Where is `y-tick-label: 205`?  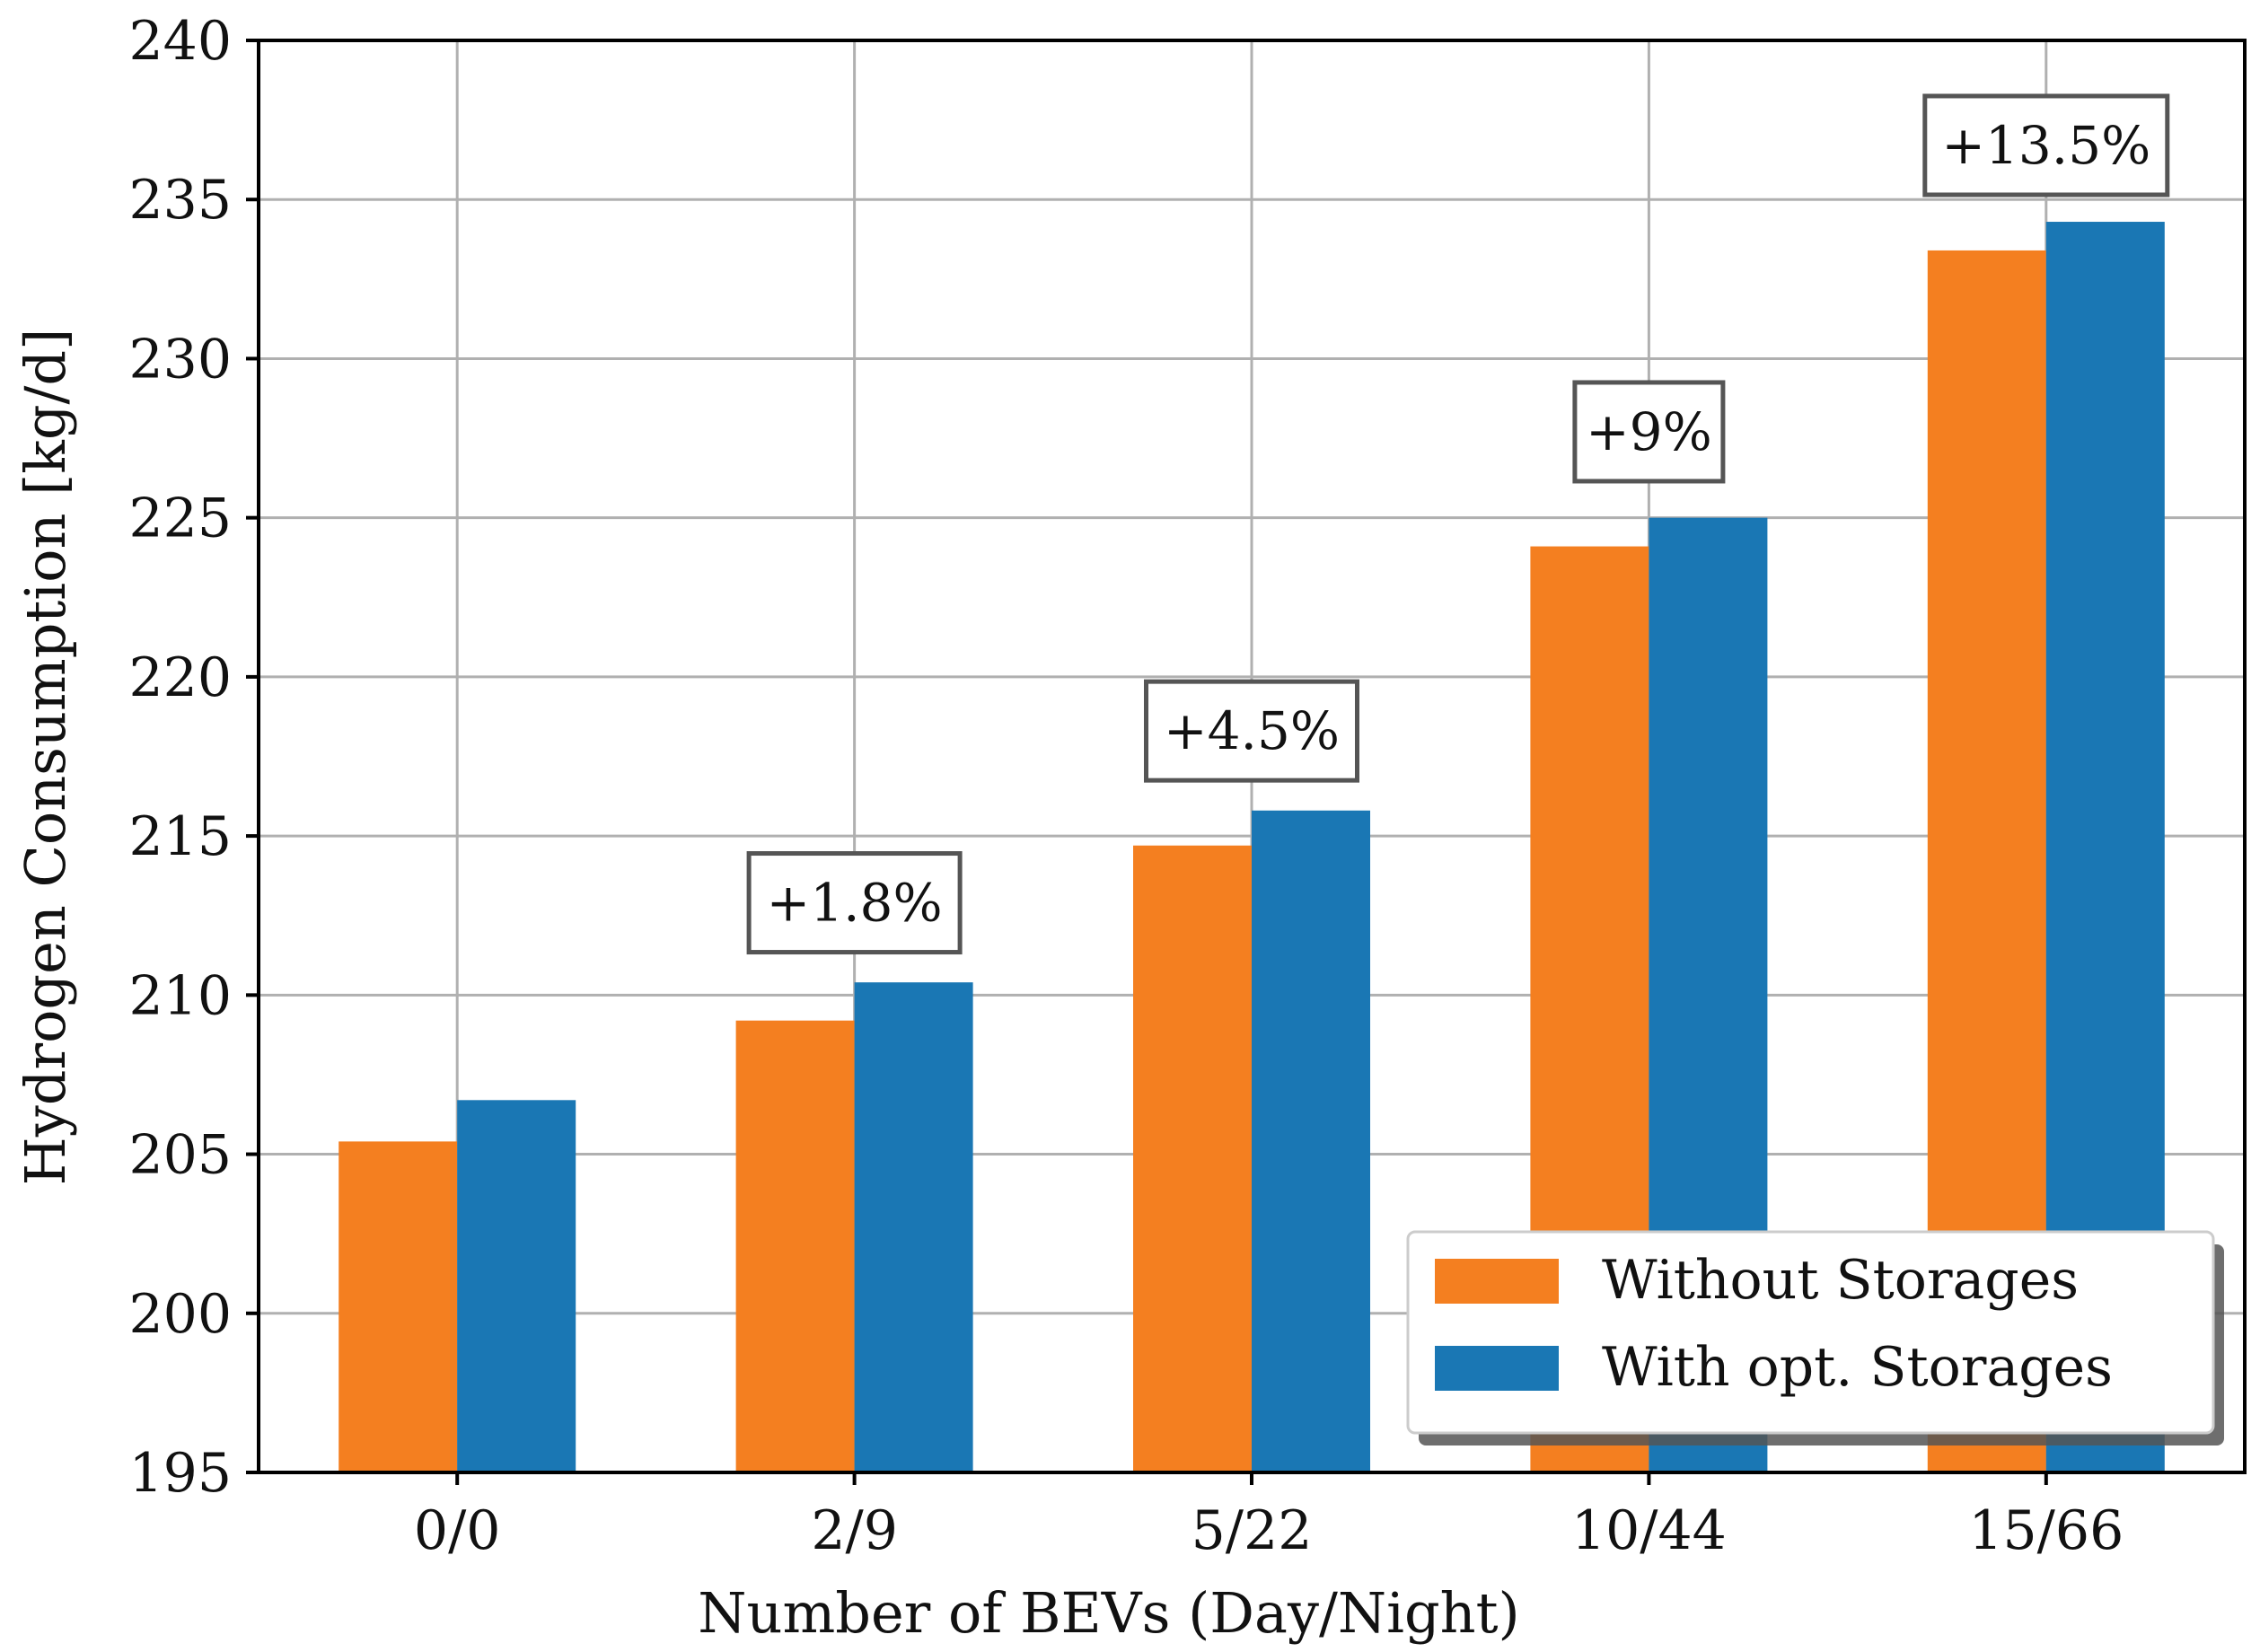 y-tick-label: 205 is located at coordinates (180, 1155).